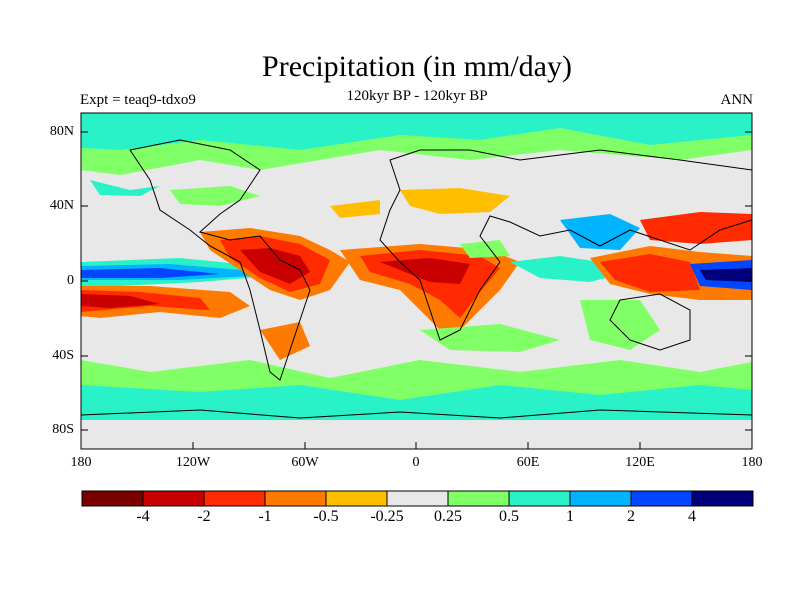 The image size is (800, 600). I want to click on americas-outline, so click(220, 260).